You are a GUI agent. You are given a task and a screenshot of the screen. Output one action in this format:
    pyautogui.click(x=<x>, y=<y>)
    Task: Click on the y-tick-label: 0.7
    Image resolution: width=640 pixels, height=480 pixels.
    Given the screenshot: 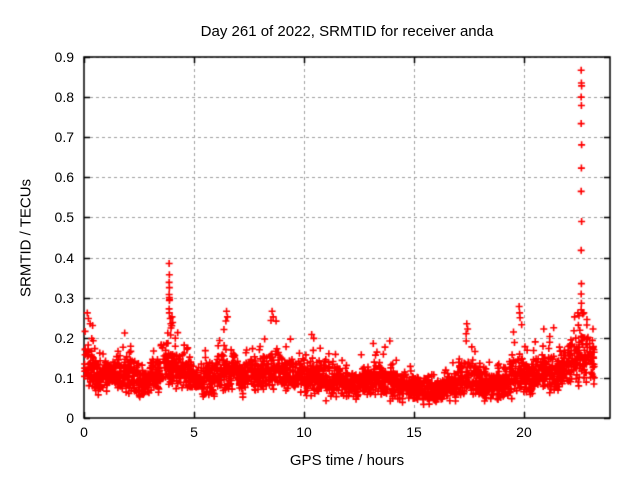 What is the action you would take?
    pyautogui.click(x=64, y=137)
    